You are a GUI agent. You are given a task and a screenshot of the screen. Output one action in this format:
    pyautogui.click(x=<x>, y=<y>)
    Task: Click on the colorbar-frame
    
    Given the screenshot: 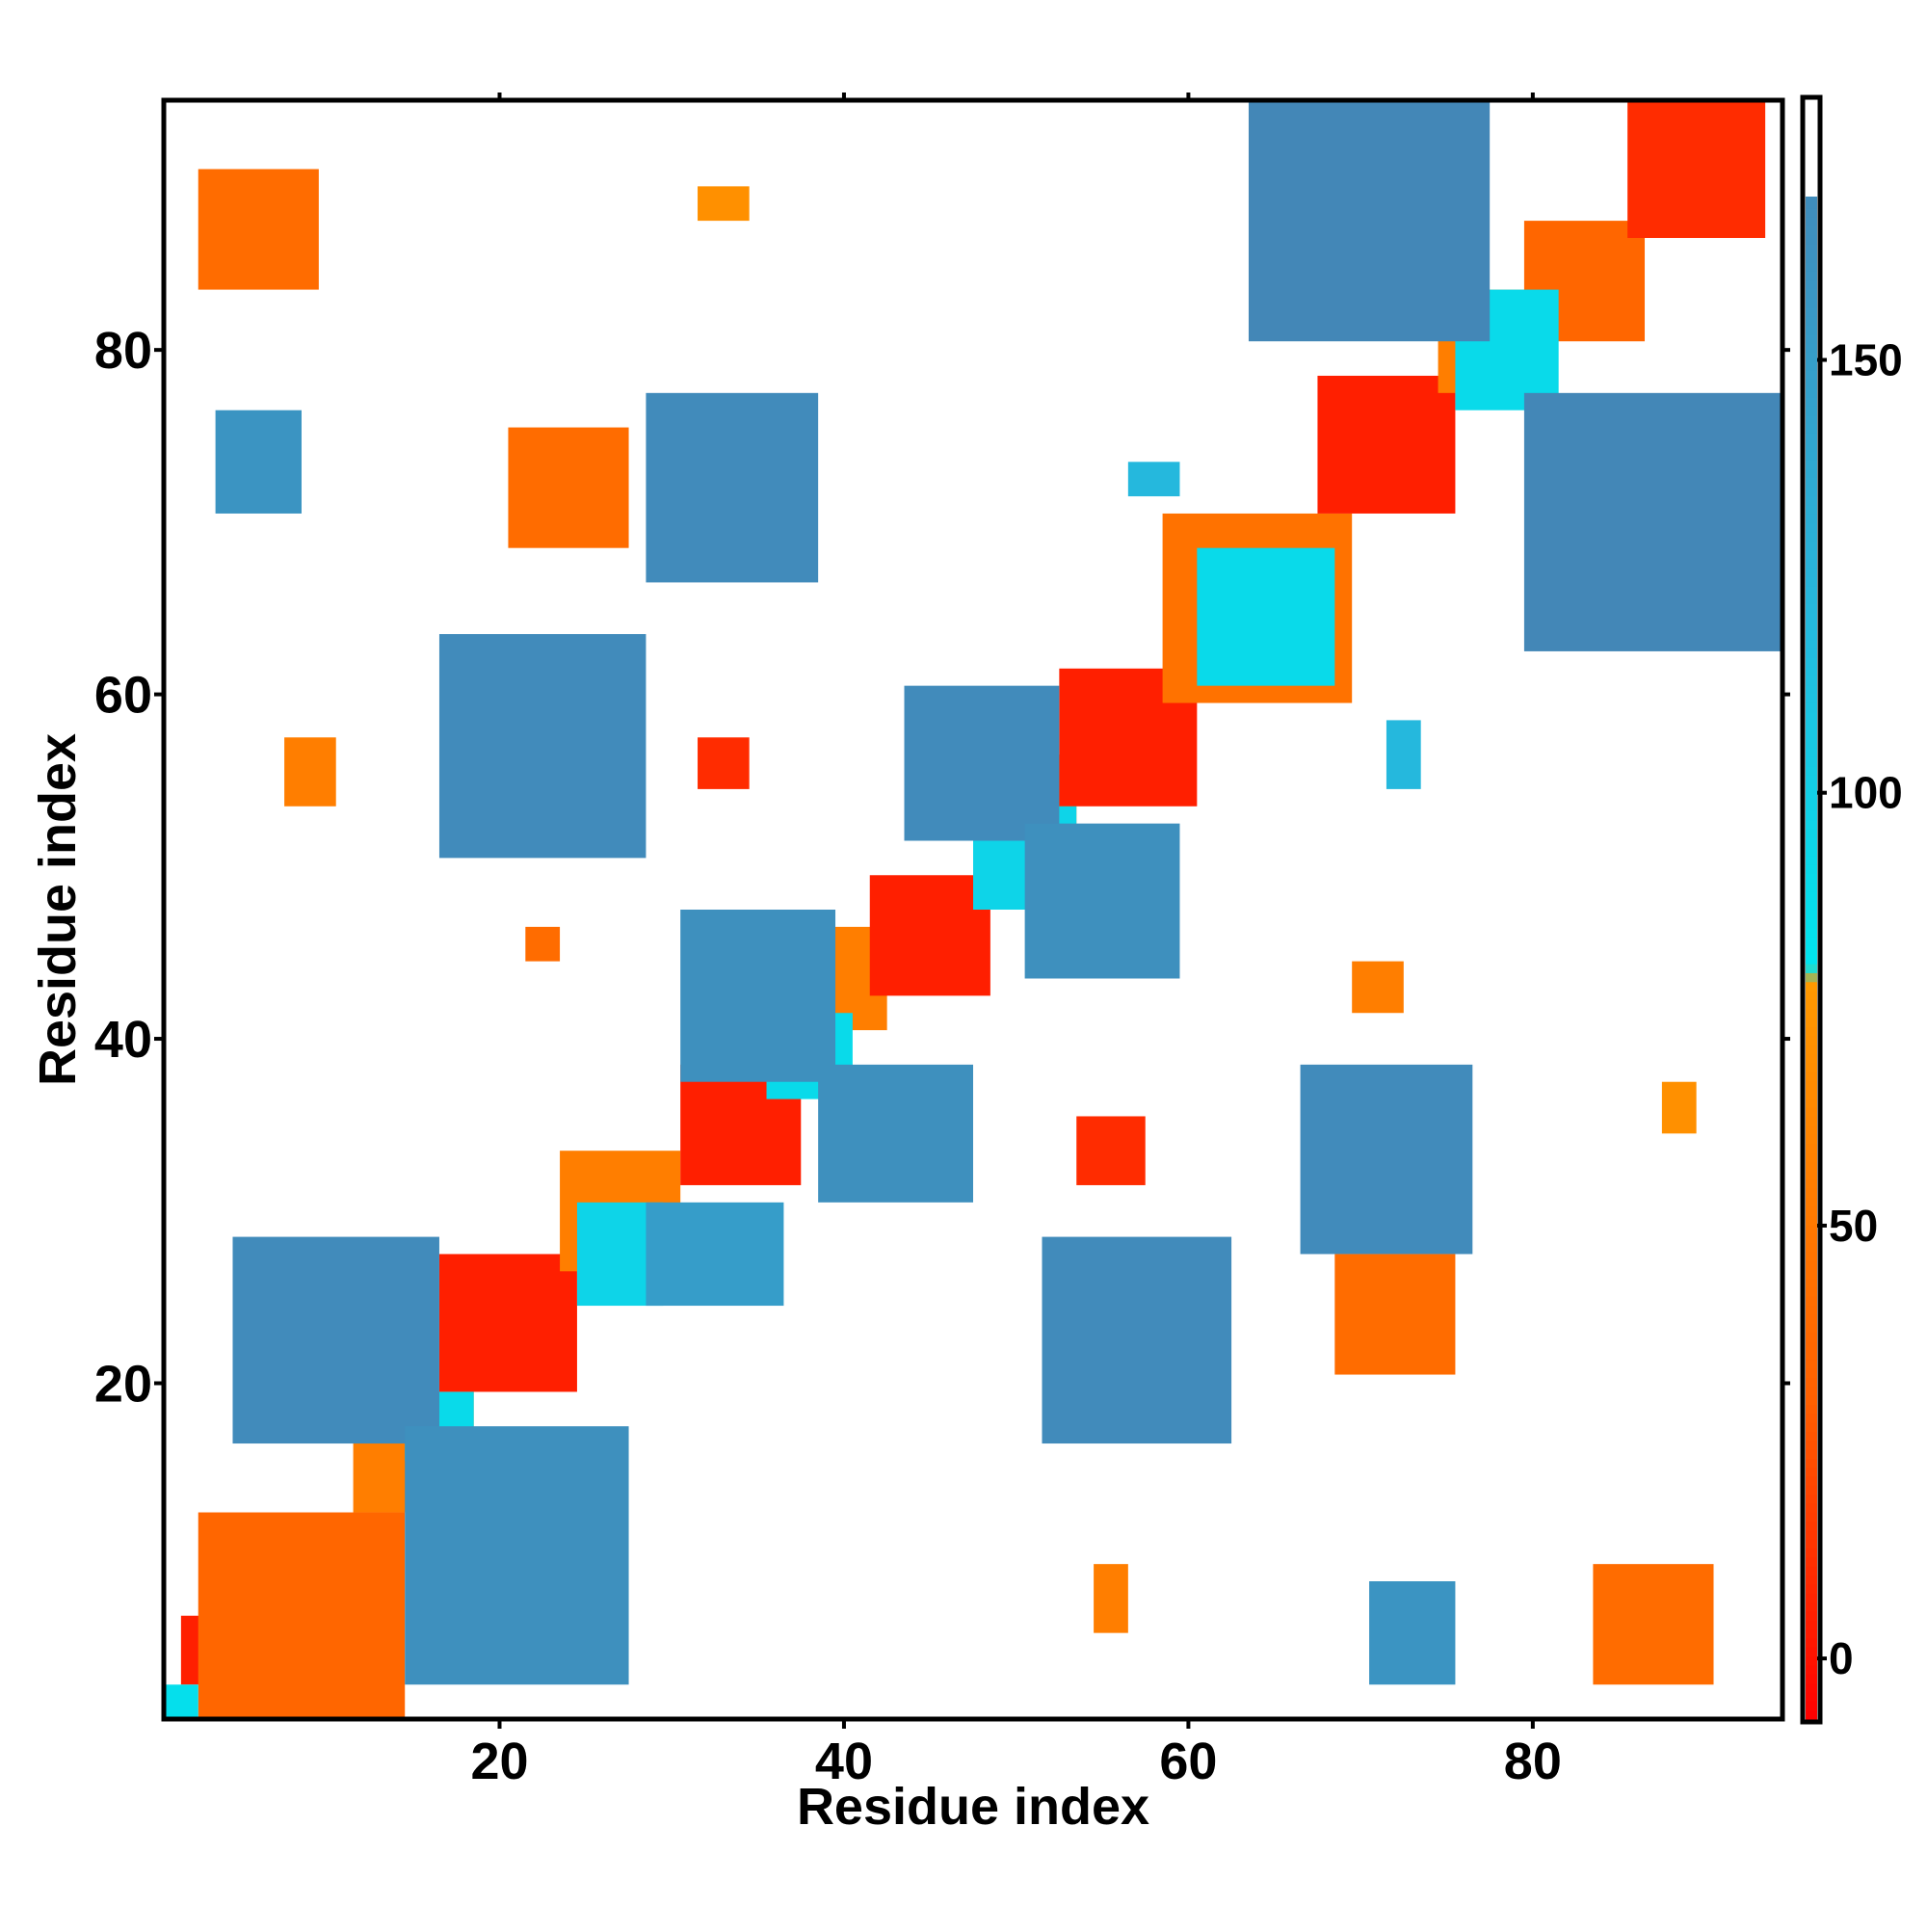 What is the action you would take?
    pyautogui.click(x=1812, y=909)
    